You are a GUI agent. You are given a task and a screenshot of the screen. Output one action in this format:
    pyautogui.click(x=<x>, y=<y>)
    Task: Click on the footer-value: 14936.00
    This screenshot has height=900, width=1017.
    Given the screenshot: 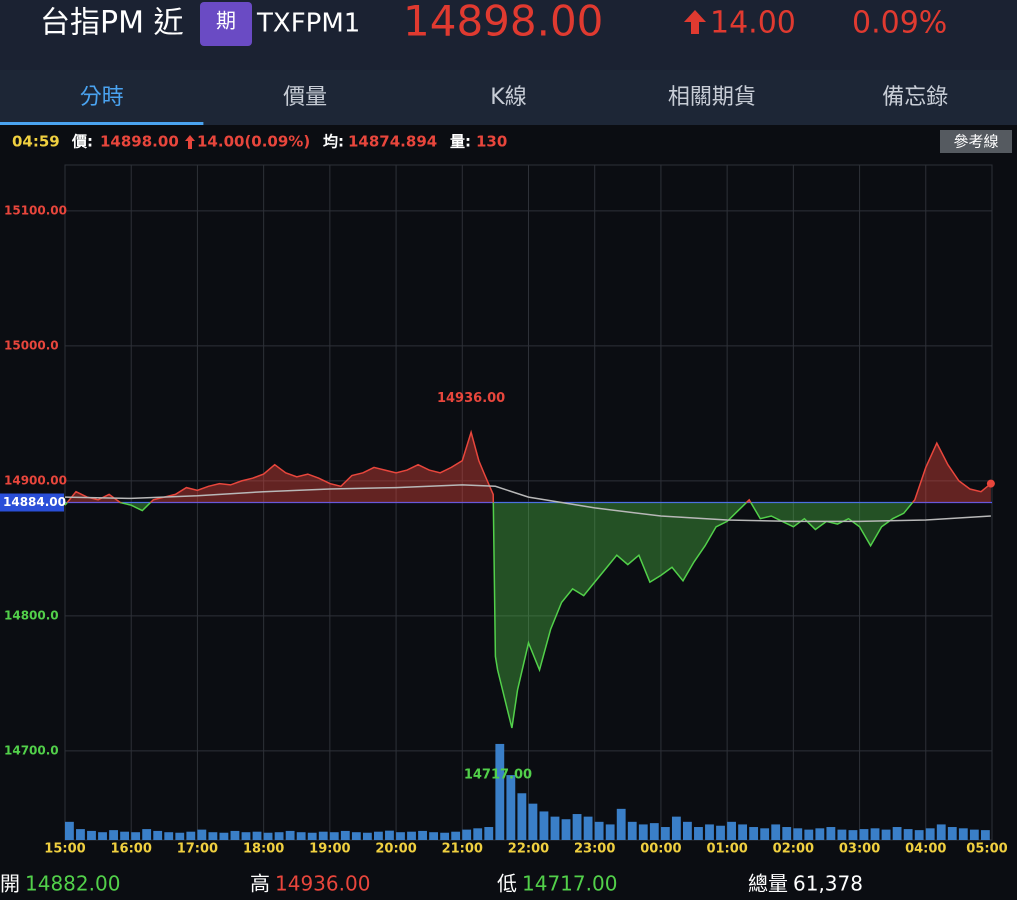 What is the action you would take?
    pyautogui.click(x=322, y=884)
    